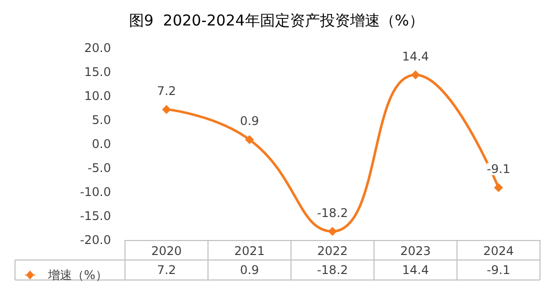  Describe the element at coordinates (166, 270) in the screenshot. I see `data-label: 7.2` at that location.